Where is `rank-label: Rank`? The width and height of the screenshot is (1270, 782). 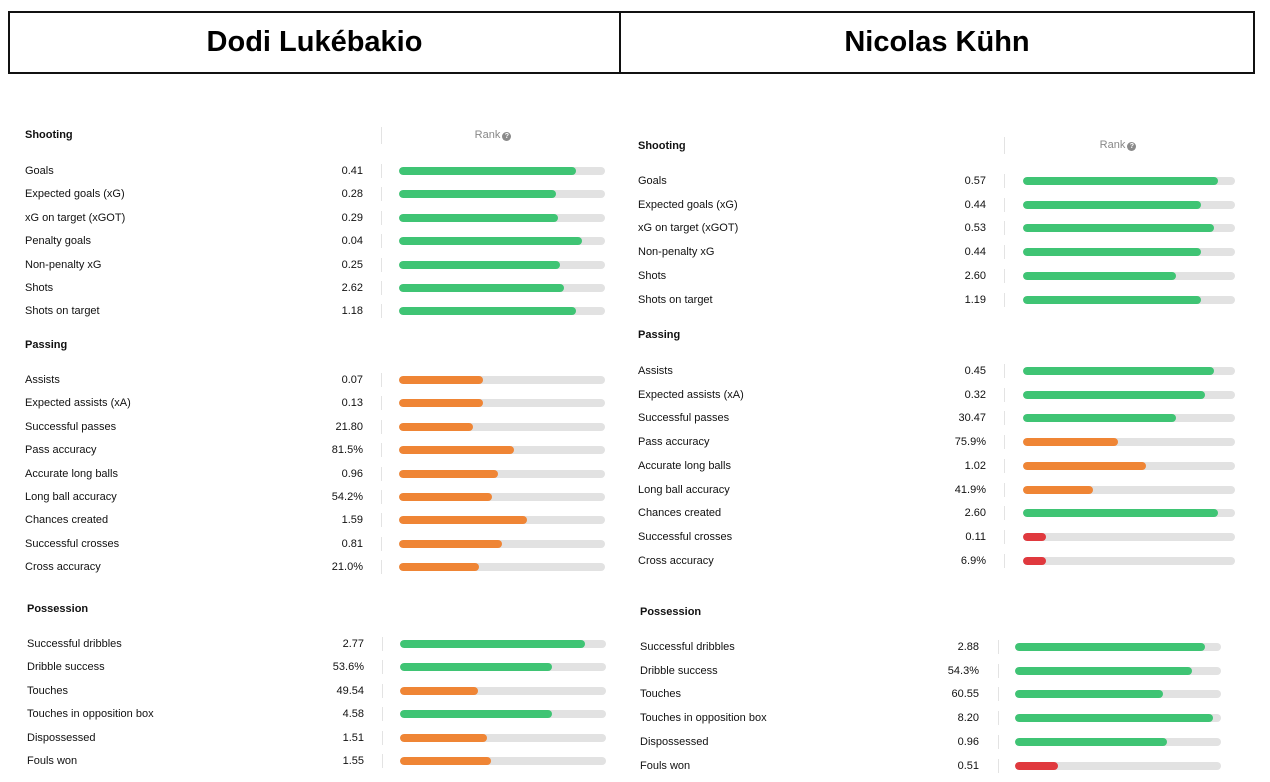
rank-label: Rank is located at coordinates (487, 135).